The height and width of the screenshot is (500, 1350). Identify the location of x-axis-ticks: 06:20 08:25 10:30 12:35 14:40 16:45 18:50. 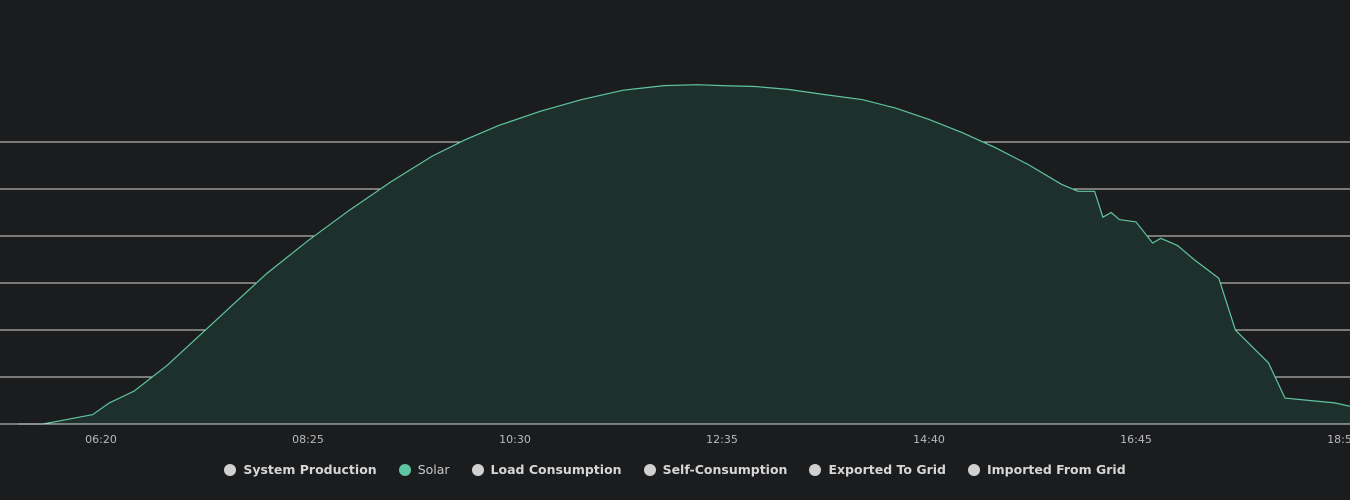
(717, 439).